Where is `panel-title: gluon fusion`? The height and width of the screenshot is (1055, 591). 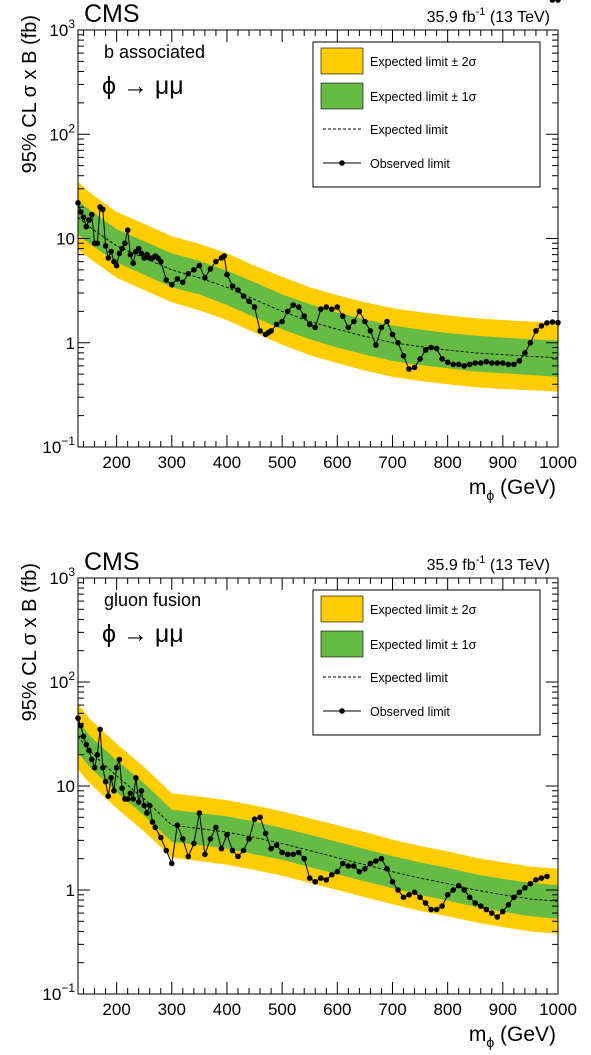 panel-title: gluon fusion is located at coordinates (152, 600).